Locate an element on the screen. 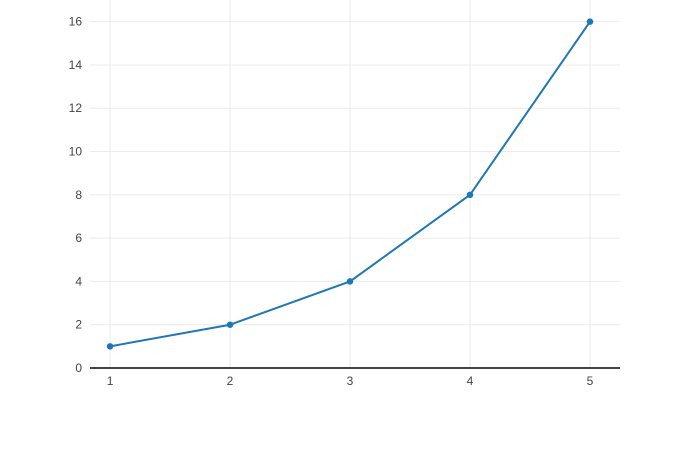 The height and width of the screenshot is (450, 700). y-tick-label: 0 is located at coordinates (78, 368).